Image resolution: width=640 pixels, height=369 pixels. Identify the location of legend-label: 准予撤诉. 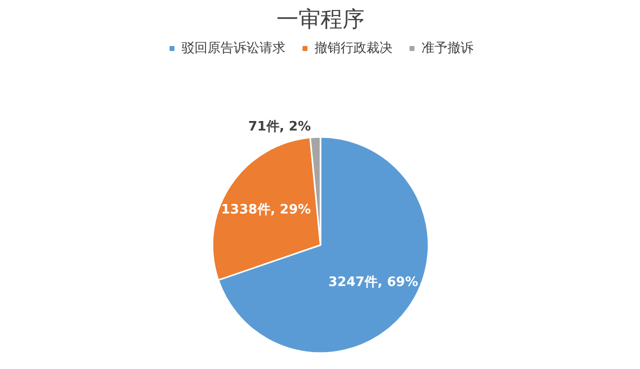
(448, 48).